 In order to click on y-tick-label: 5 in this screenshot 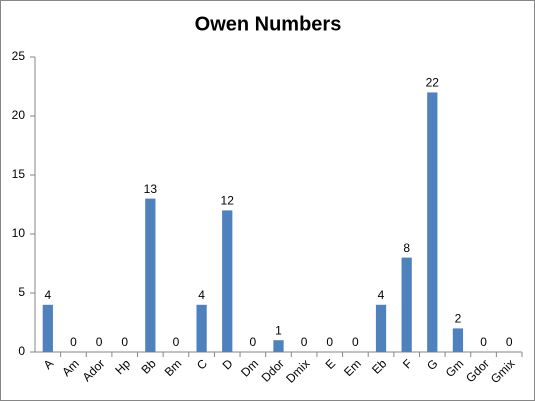, I will do `click(21, 292)`.